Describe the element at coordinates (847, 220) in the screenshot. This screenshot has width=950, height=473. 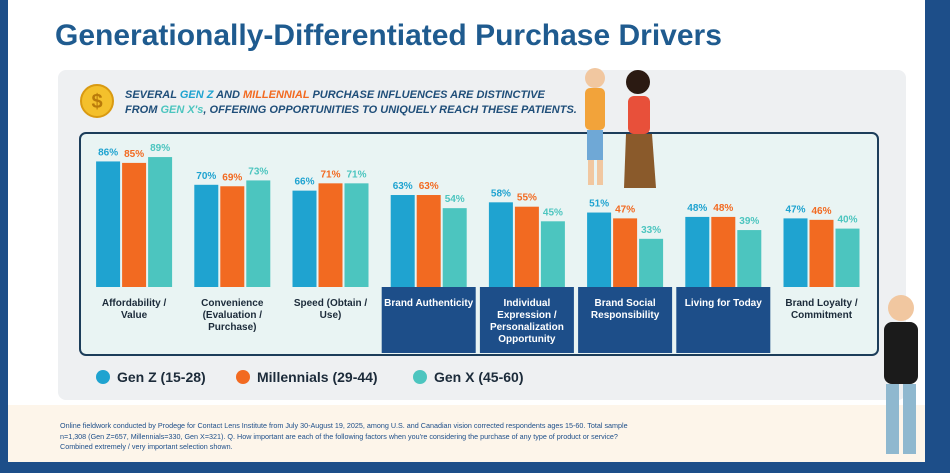
I see `value-label: 40%` at that location.